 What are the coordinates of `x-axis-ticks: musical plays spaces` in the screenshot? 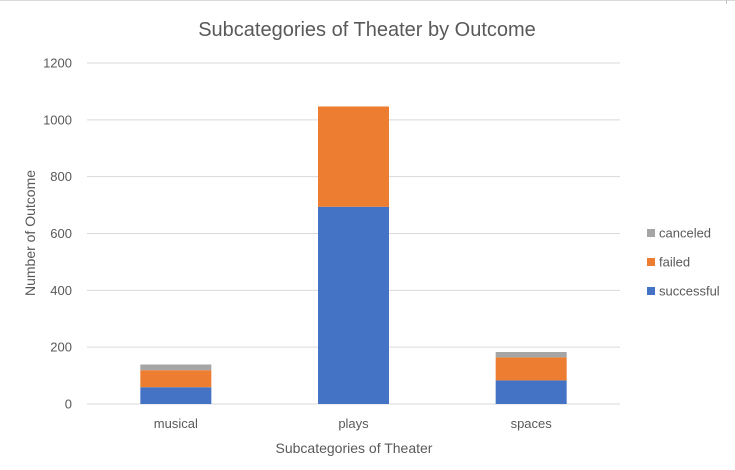 It's located at (353, 423).